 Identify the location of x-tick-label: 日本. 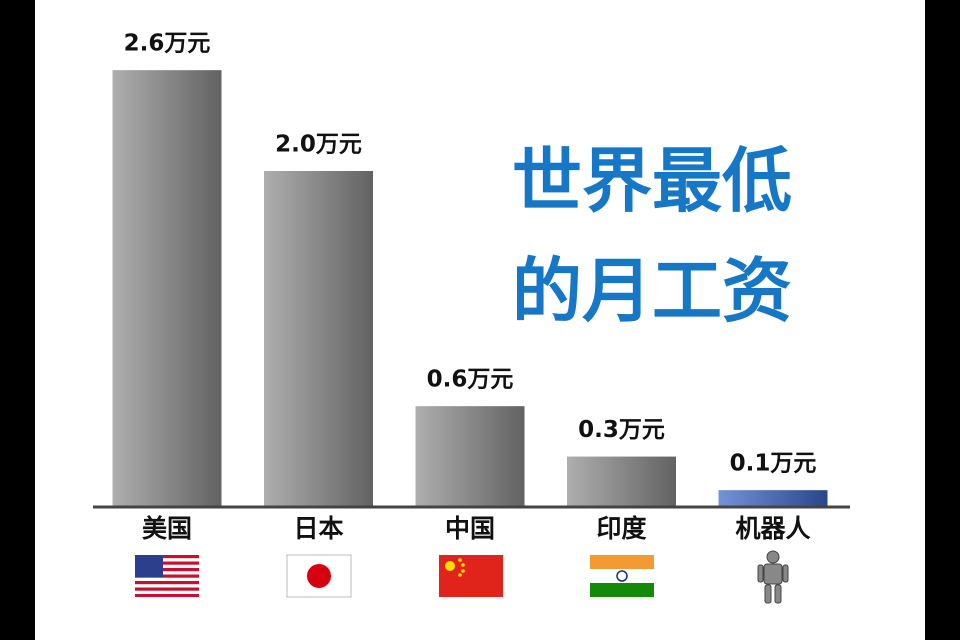
(318, 528).